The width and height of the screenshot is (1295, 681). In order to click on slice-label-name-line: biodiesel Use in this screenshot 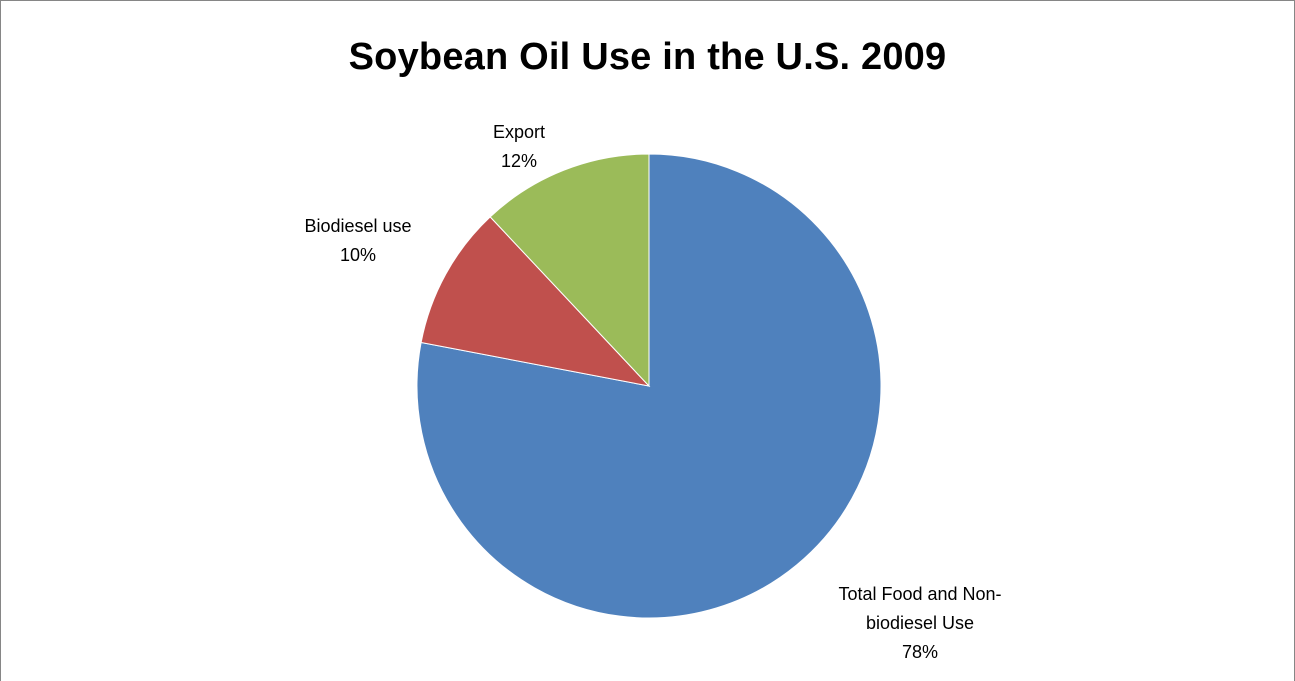, I will do `click(920, 623)`.